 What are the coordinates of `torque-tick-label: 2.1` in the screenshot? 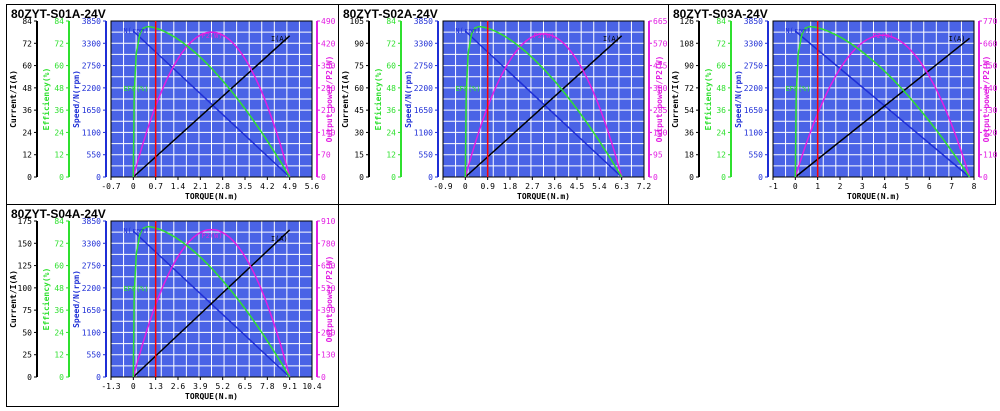 It's located at (200, 186).